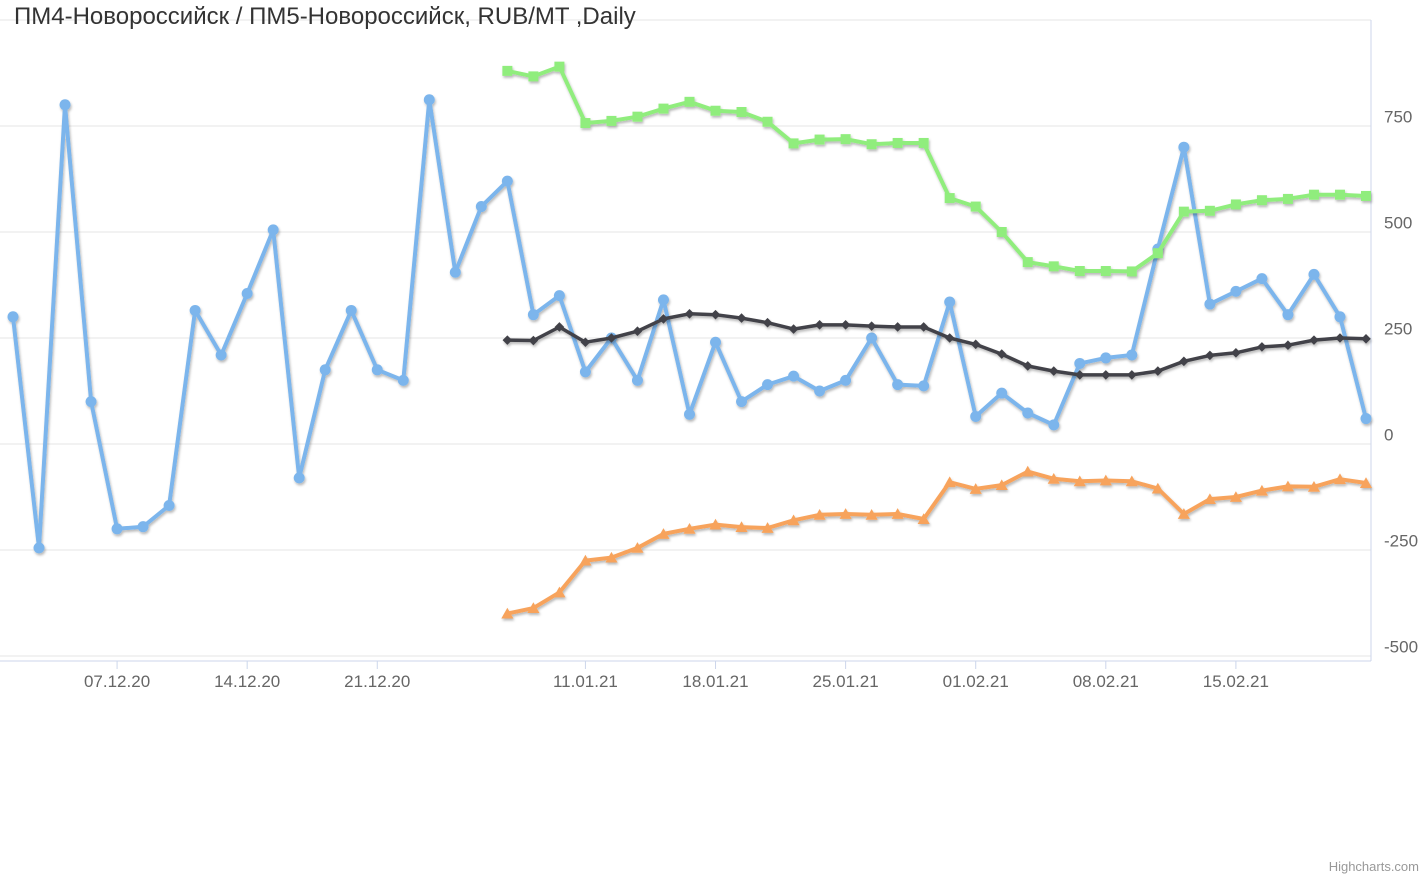 The width and height of the screenshot is (1427, 883). I want to click on highcharts-credits-link: Highcharts.com, so click(1373, 866).